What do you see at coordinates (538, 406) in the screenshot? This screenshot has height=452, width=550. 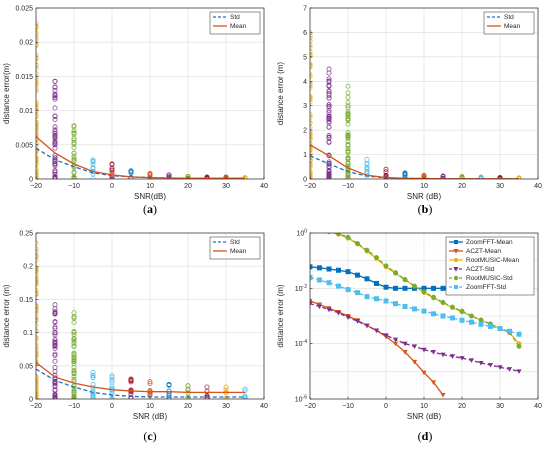 I see `x-tick-label: 40` at bounding box center [538, 406].